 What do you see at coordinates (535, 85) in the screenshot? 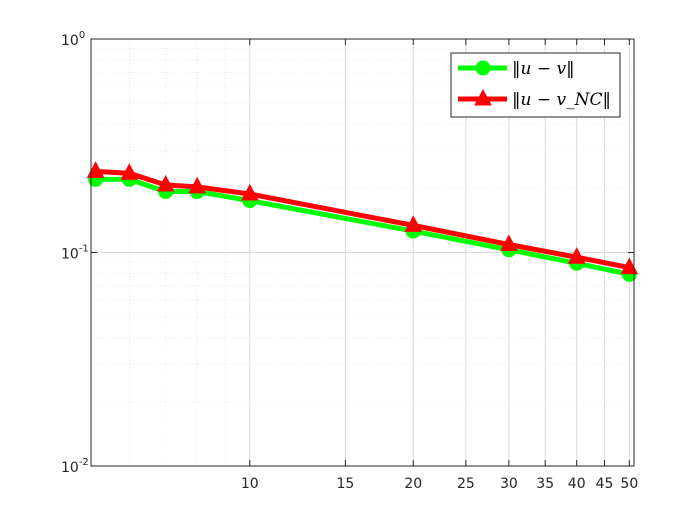
I see `legend: ‖u − v‖ ‖u − v_NC‖` at bounding box center [535, 85].